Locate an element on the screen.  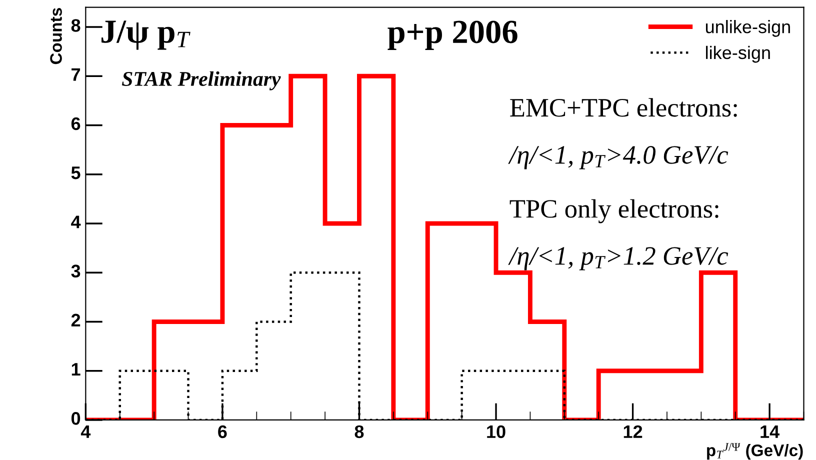
annotation: /η/<1, p$_{T}$>1.2 GeV/c is located at coordinates (618, 258).